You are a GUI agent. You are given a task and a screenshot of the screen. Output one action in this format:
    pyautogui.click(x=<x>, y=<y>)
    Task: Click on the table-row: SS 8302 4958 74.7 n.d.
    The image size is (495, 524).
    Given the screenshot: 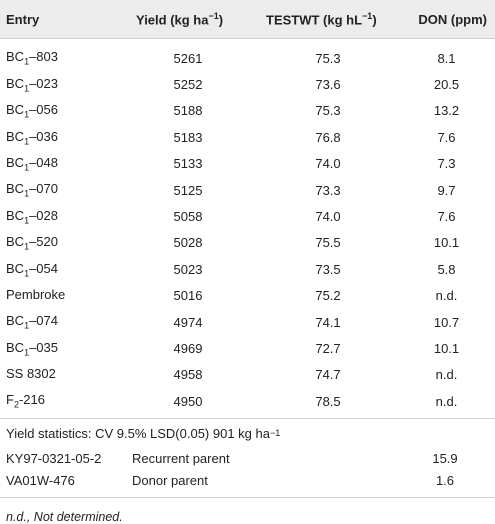 What is the action you would take?
    pyautogui.click(x=247, y=375)
    